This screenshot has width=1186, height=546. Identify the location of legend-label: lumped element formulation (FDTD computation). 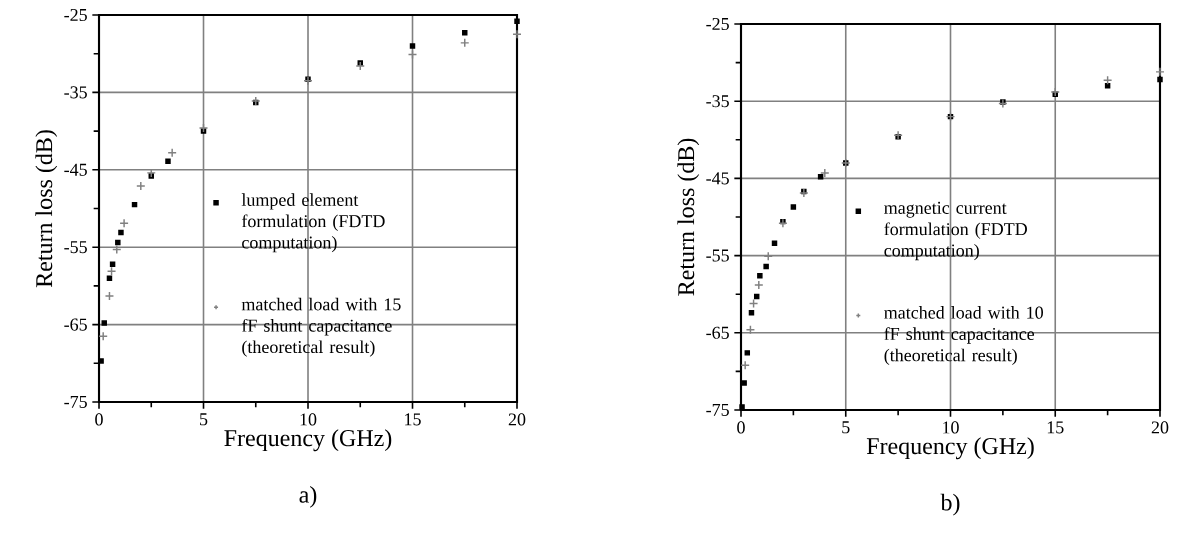
(313, 223).